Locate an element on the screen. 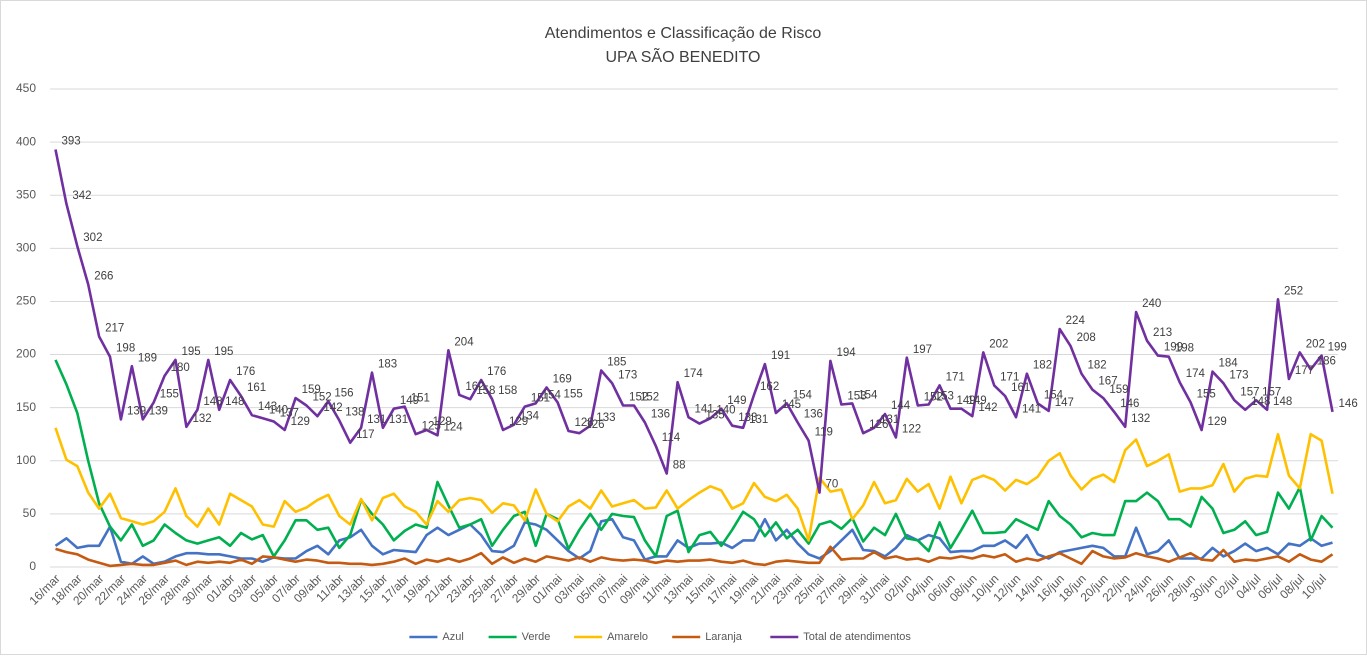 Image resolution: width=1367 pixels, height=660 pixels. data-label: 122 is located at coordinates (911, 429).